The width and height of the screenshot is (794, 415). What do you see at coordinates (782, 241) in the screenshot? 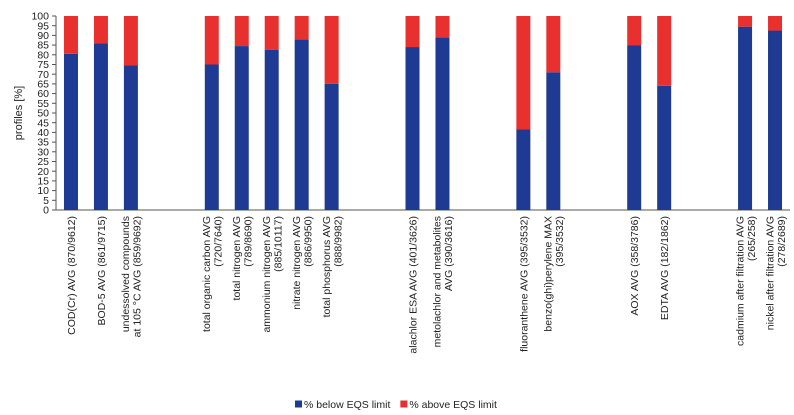
I see `x-tick-label: (278/2689)` at bounding box center [782, 241].